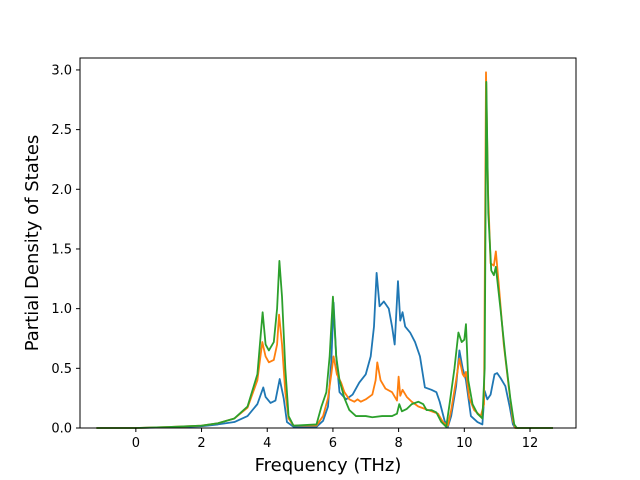  Describe the element at coordinates (61, 190) in the screenshot. I see `y-tick-label: 2.0` at that location.